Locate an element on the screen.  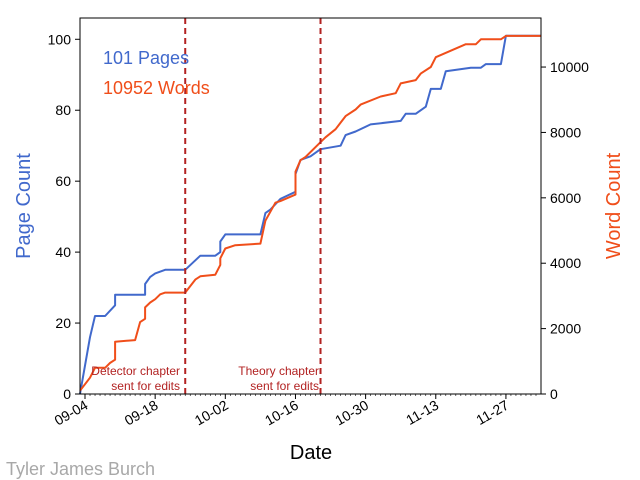
legend-words: 10952 Words is located at coordinates (156, 88).